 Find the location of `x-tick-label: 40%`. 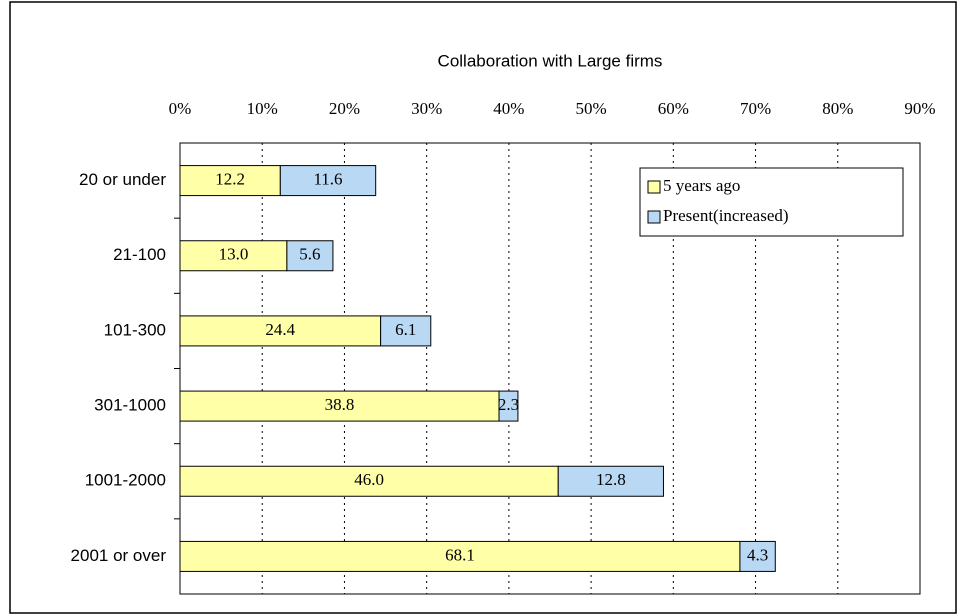

x-tick-label: 40% is located at coordinates (508, 108).